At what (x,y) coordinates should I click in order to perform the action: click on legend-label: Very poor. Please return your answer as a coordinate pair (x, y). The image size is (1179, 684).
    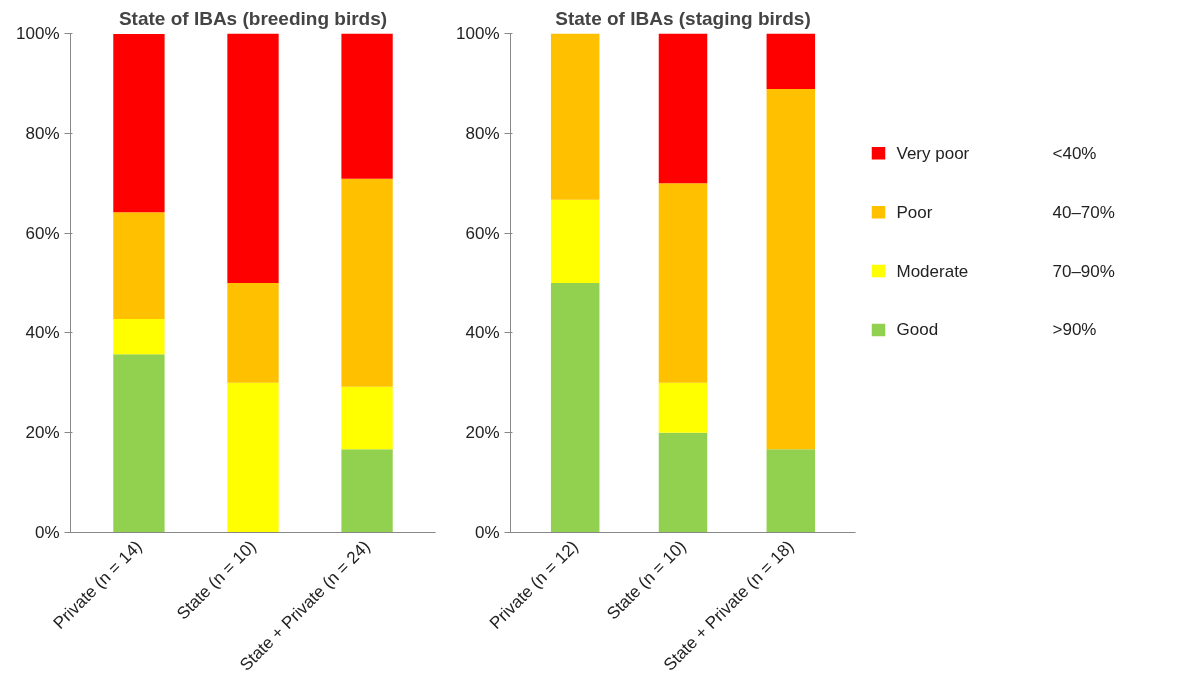
    Looking at the image, I should click on (933, 153).